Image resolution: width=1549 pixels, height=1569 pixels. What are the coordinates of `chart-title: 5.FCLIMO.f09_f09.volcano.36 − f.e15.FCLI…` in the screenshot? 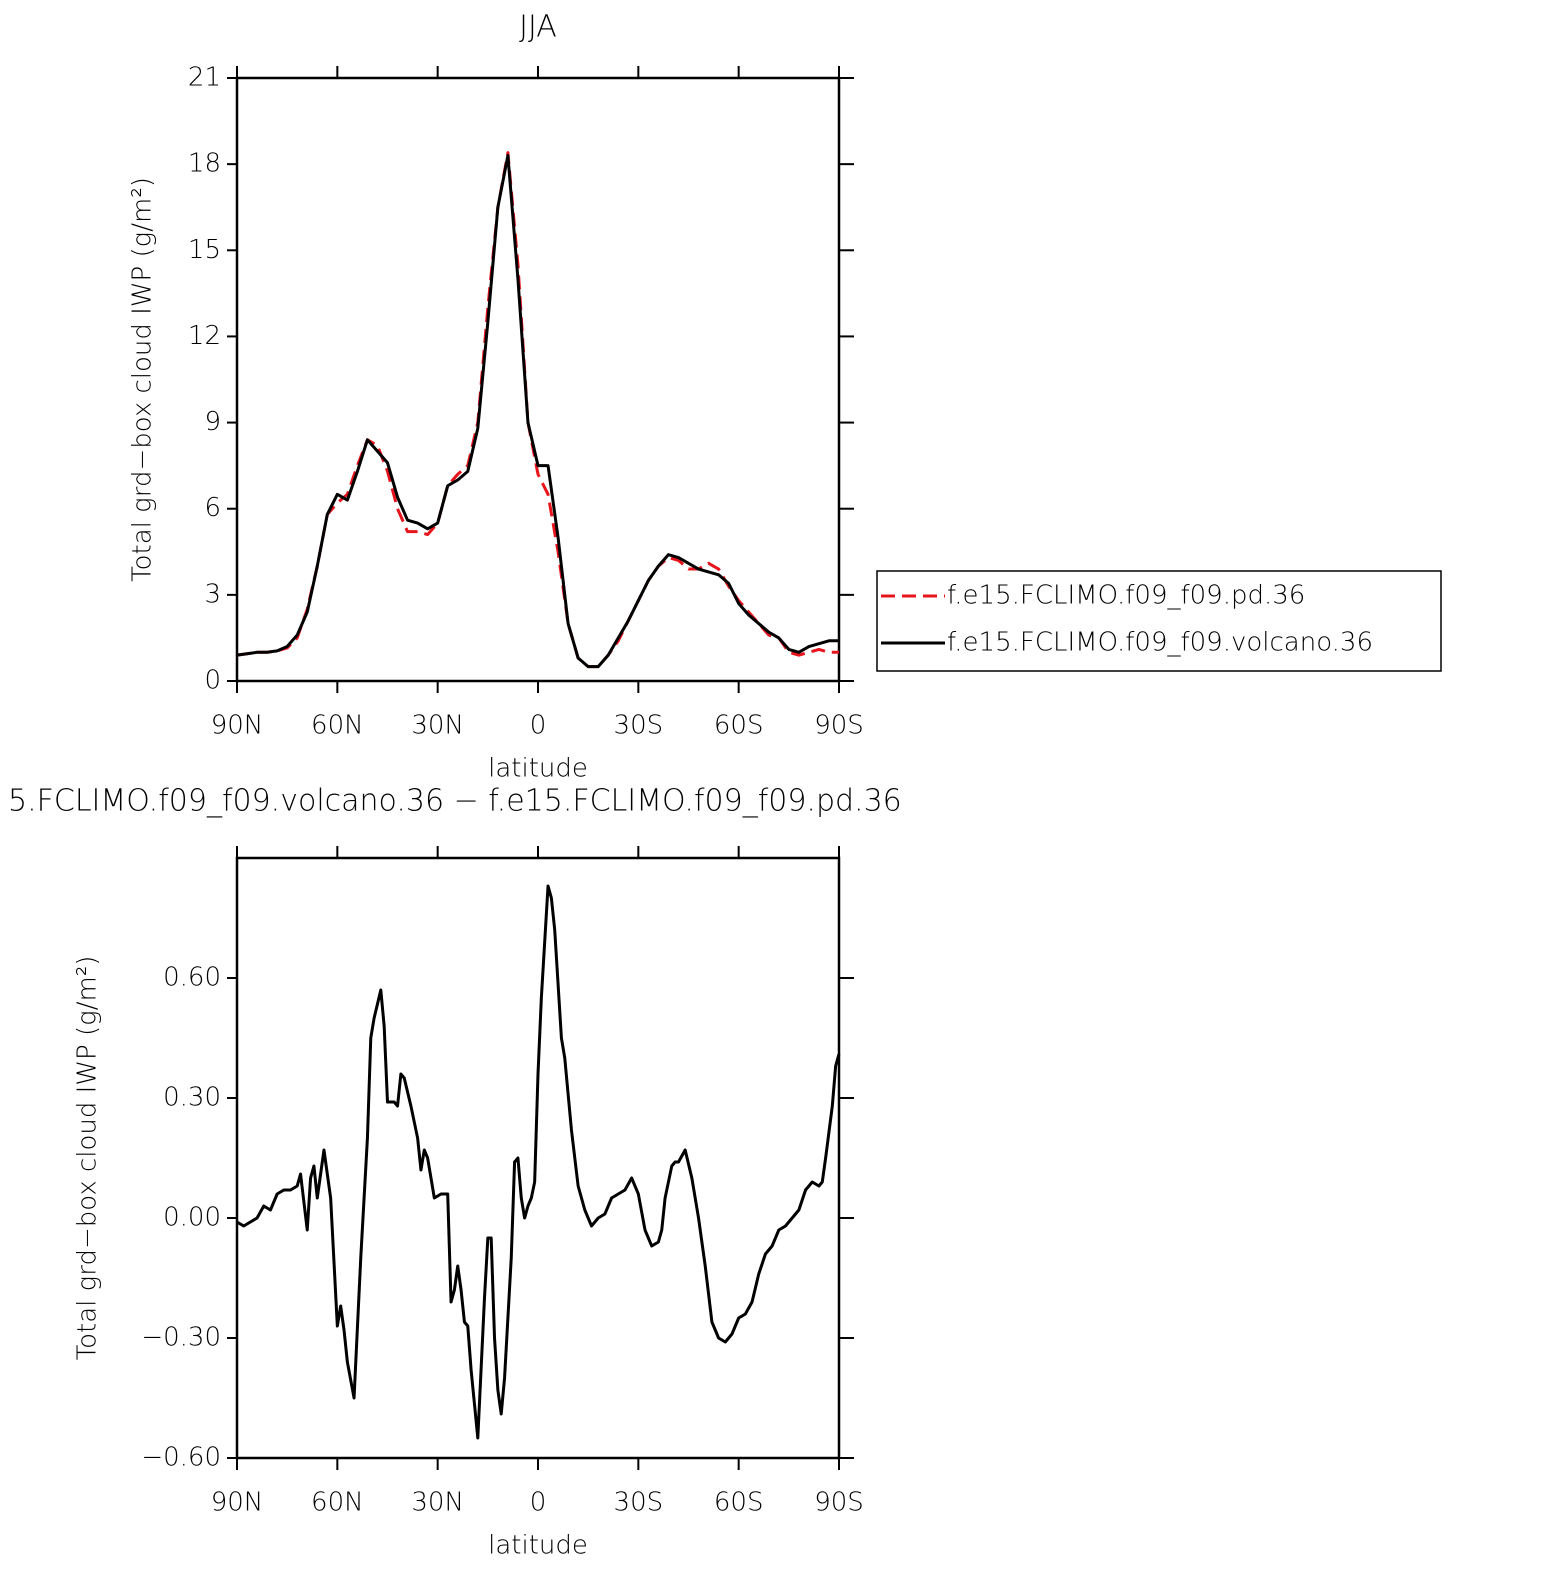 It's located at (455, 801).